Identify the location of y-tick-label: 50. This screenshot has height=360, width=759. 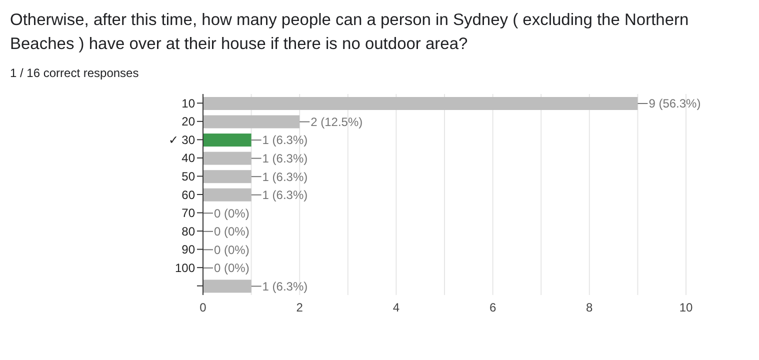
(189, 176).